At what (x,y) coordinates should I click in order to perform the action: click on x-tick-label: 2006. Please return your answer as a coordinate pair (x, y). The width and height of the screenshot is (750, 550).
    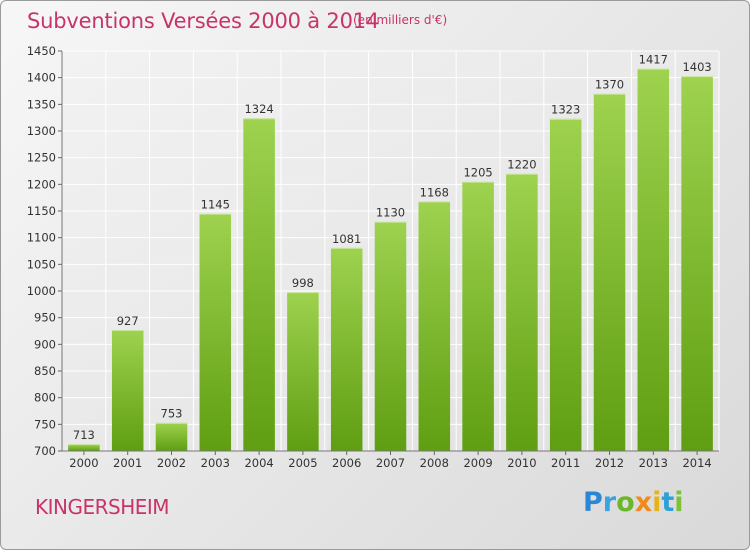
    Looking at the image, I should click on (346, 463).